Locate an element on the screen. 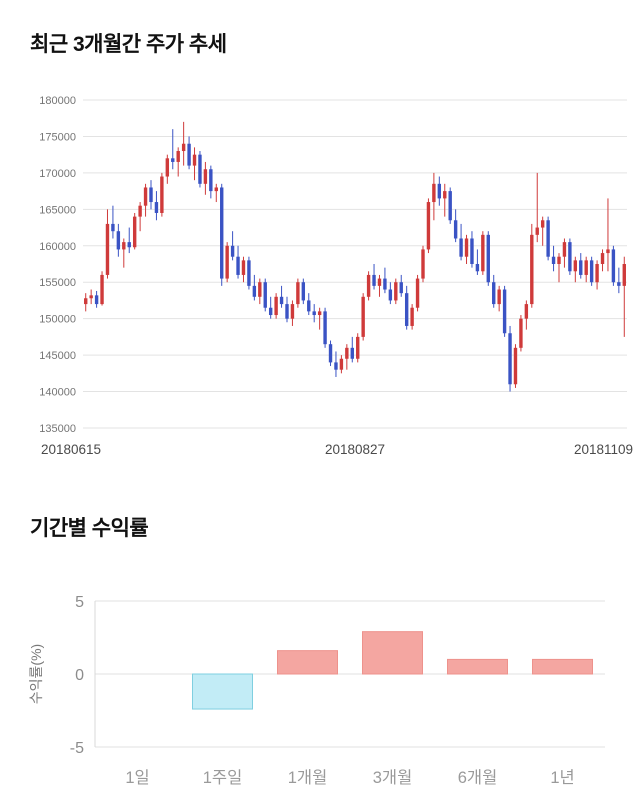 The image size is (640, 810). x-axis-label: 20181109 is located at coordinates (603, 449).